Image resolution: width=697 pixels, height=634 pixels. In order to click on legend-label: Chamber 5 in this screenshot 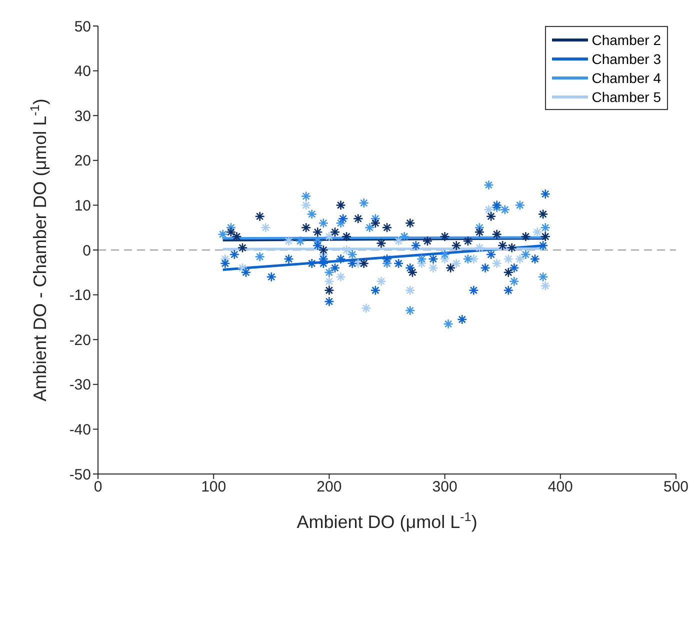, I will do `click(626, 96)`.